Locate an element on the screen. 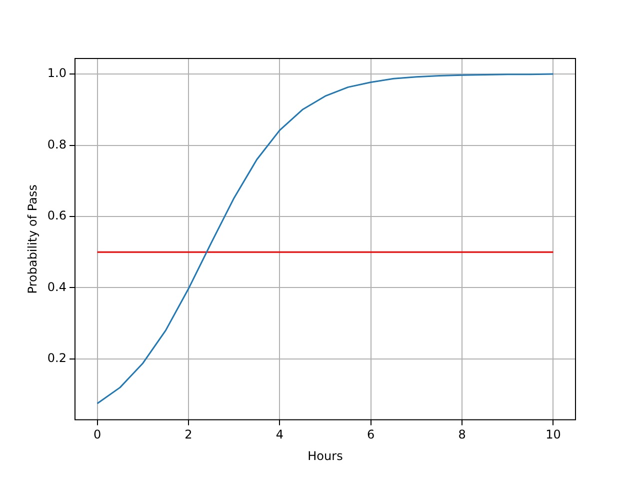  y-tick-label: 0.4 is located at coordinates (56, 287).